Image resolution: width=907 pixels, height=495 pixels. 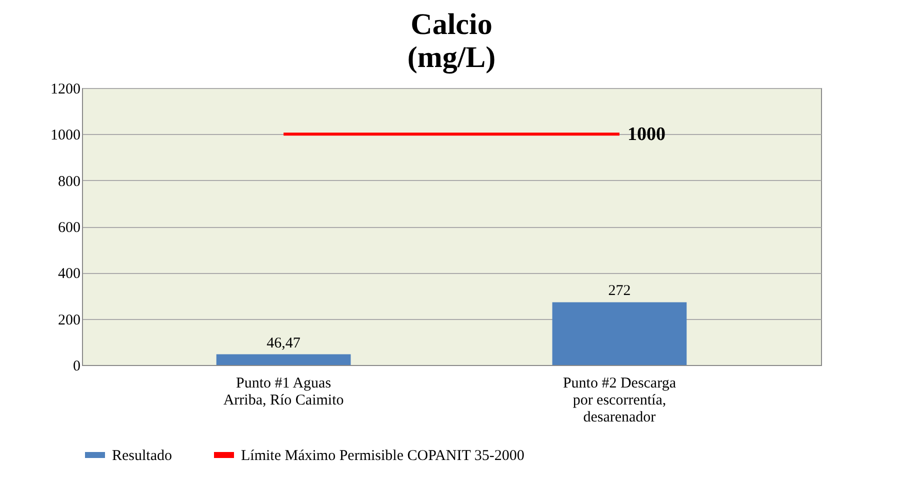 What do you see at coordinates (283, 343) in the screenshot?
I see `data-label: 46,47` at bounding box center [283, 343].